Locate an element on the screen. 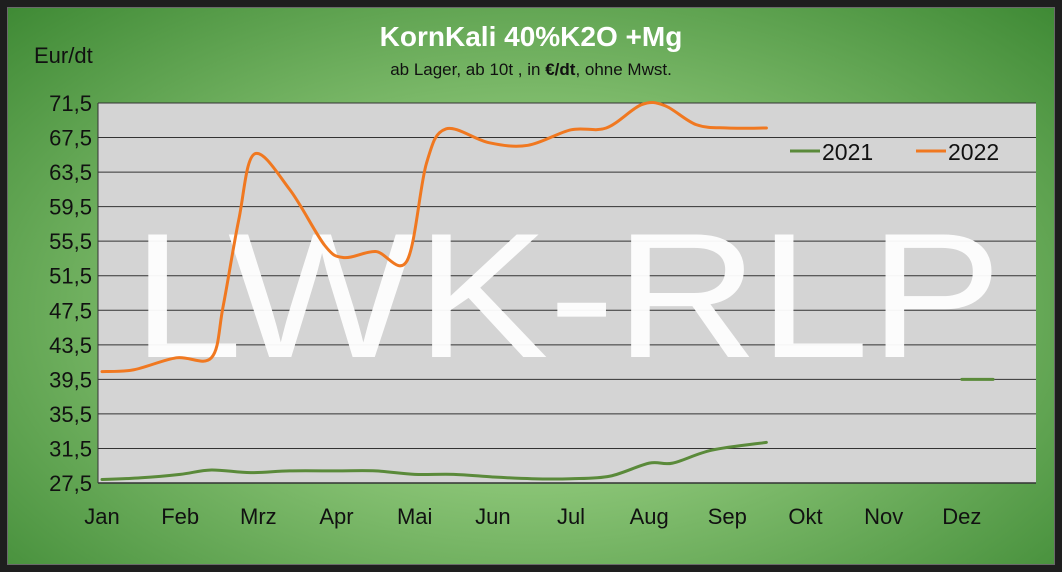  y-tick-label: 55,5 is located at coordinates (70, 241).